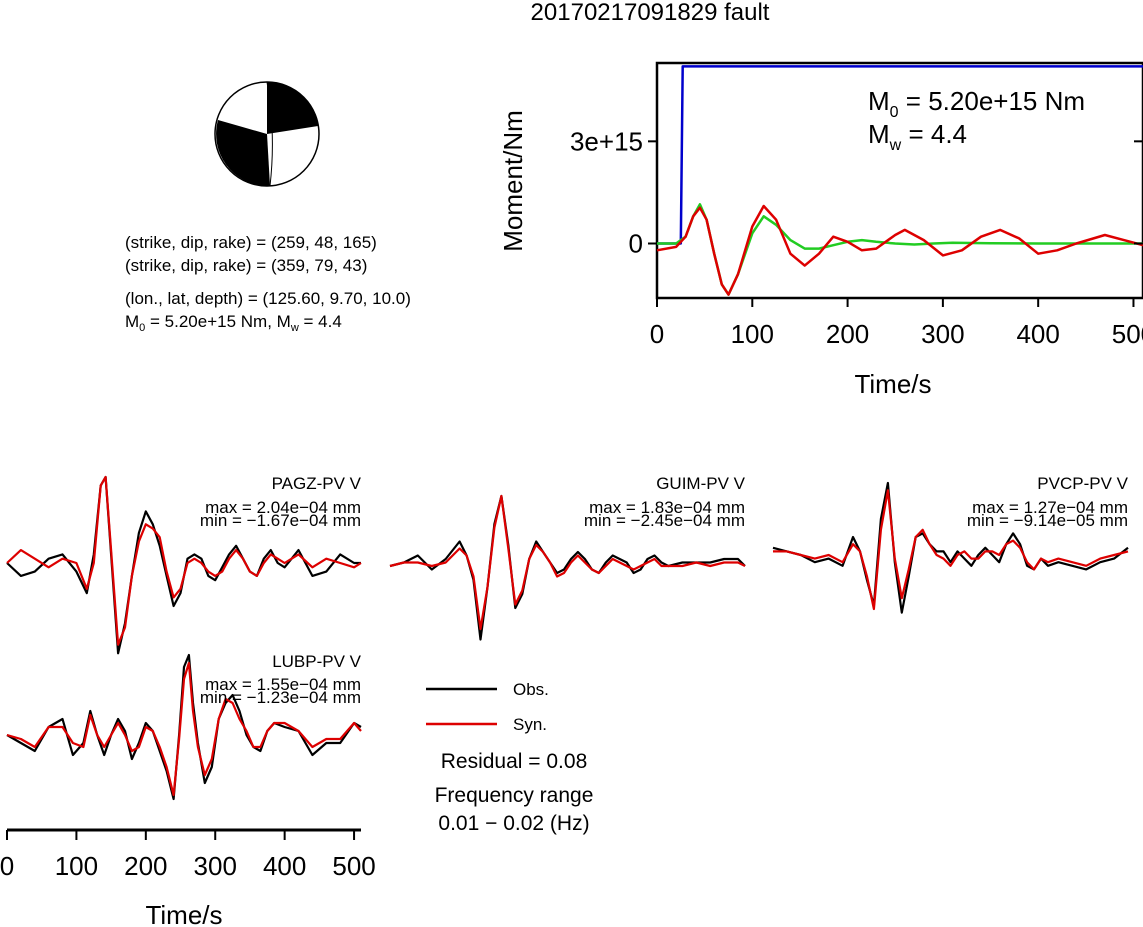 This screenshot has width=1143, height=927. I want to click on info-line2: (strike, dip, rake) = (359, 79, 43), so click(246, 265).